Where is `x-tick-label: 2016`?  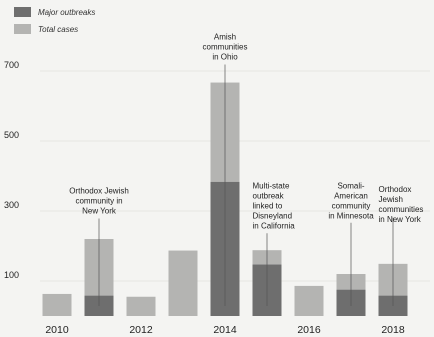 x-tick-label: 2016 is located at coordinates (309, 330).